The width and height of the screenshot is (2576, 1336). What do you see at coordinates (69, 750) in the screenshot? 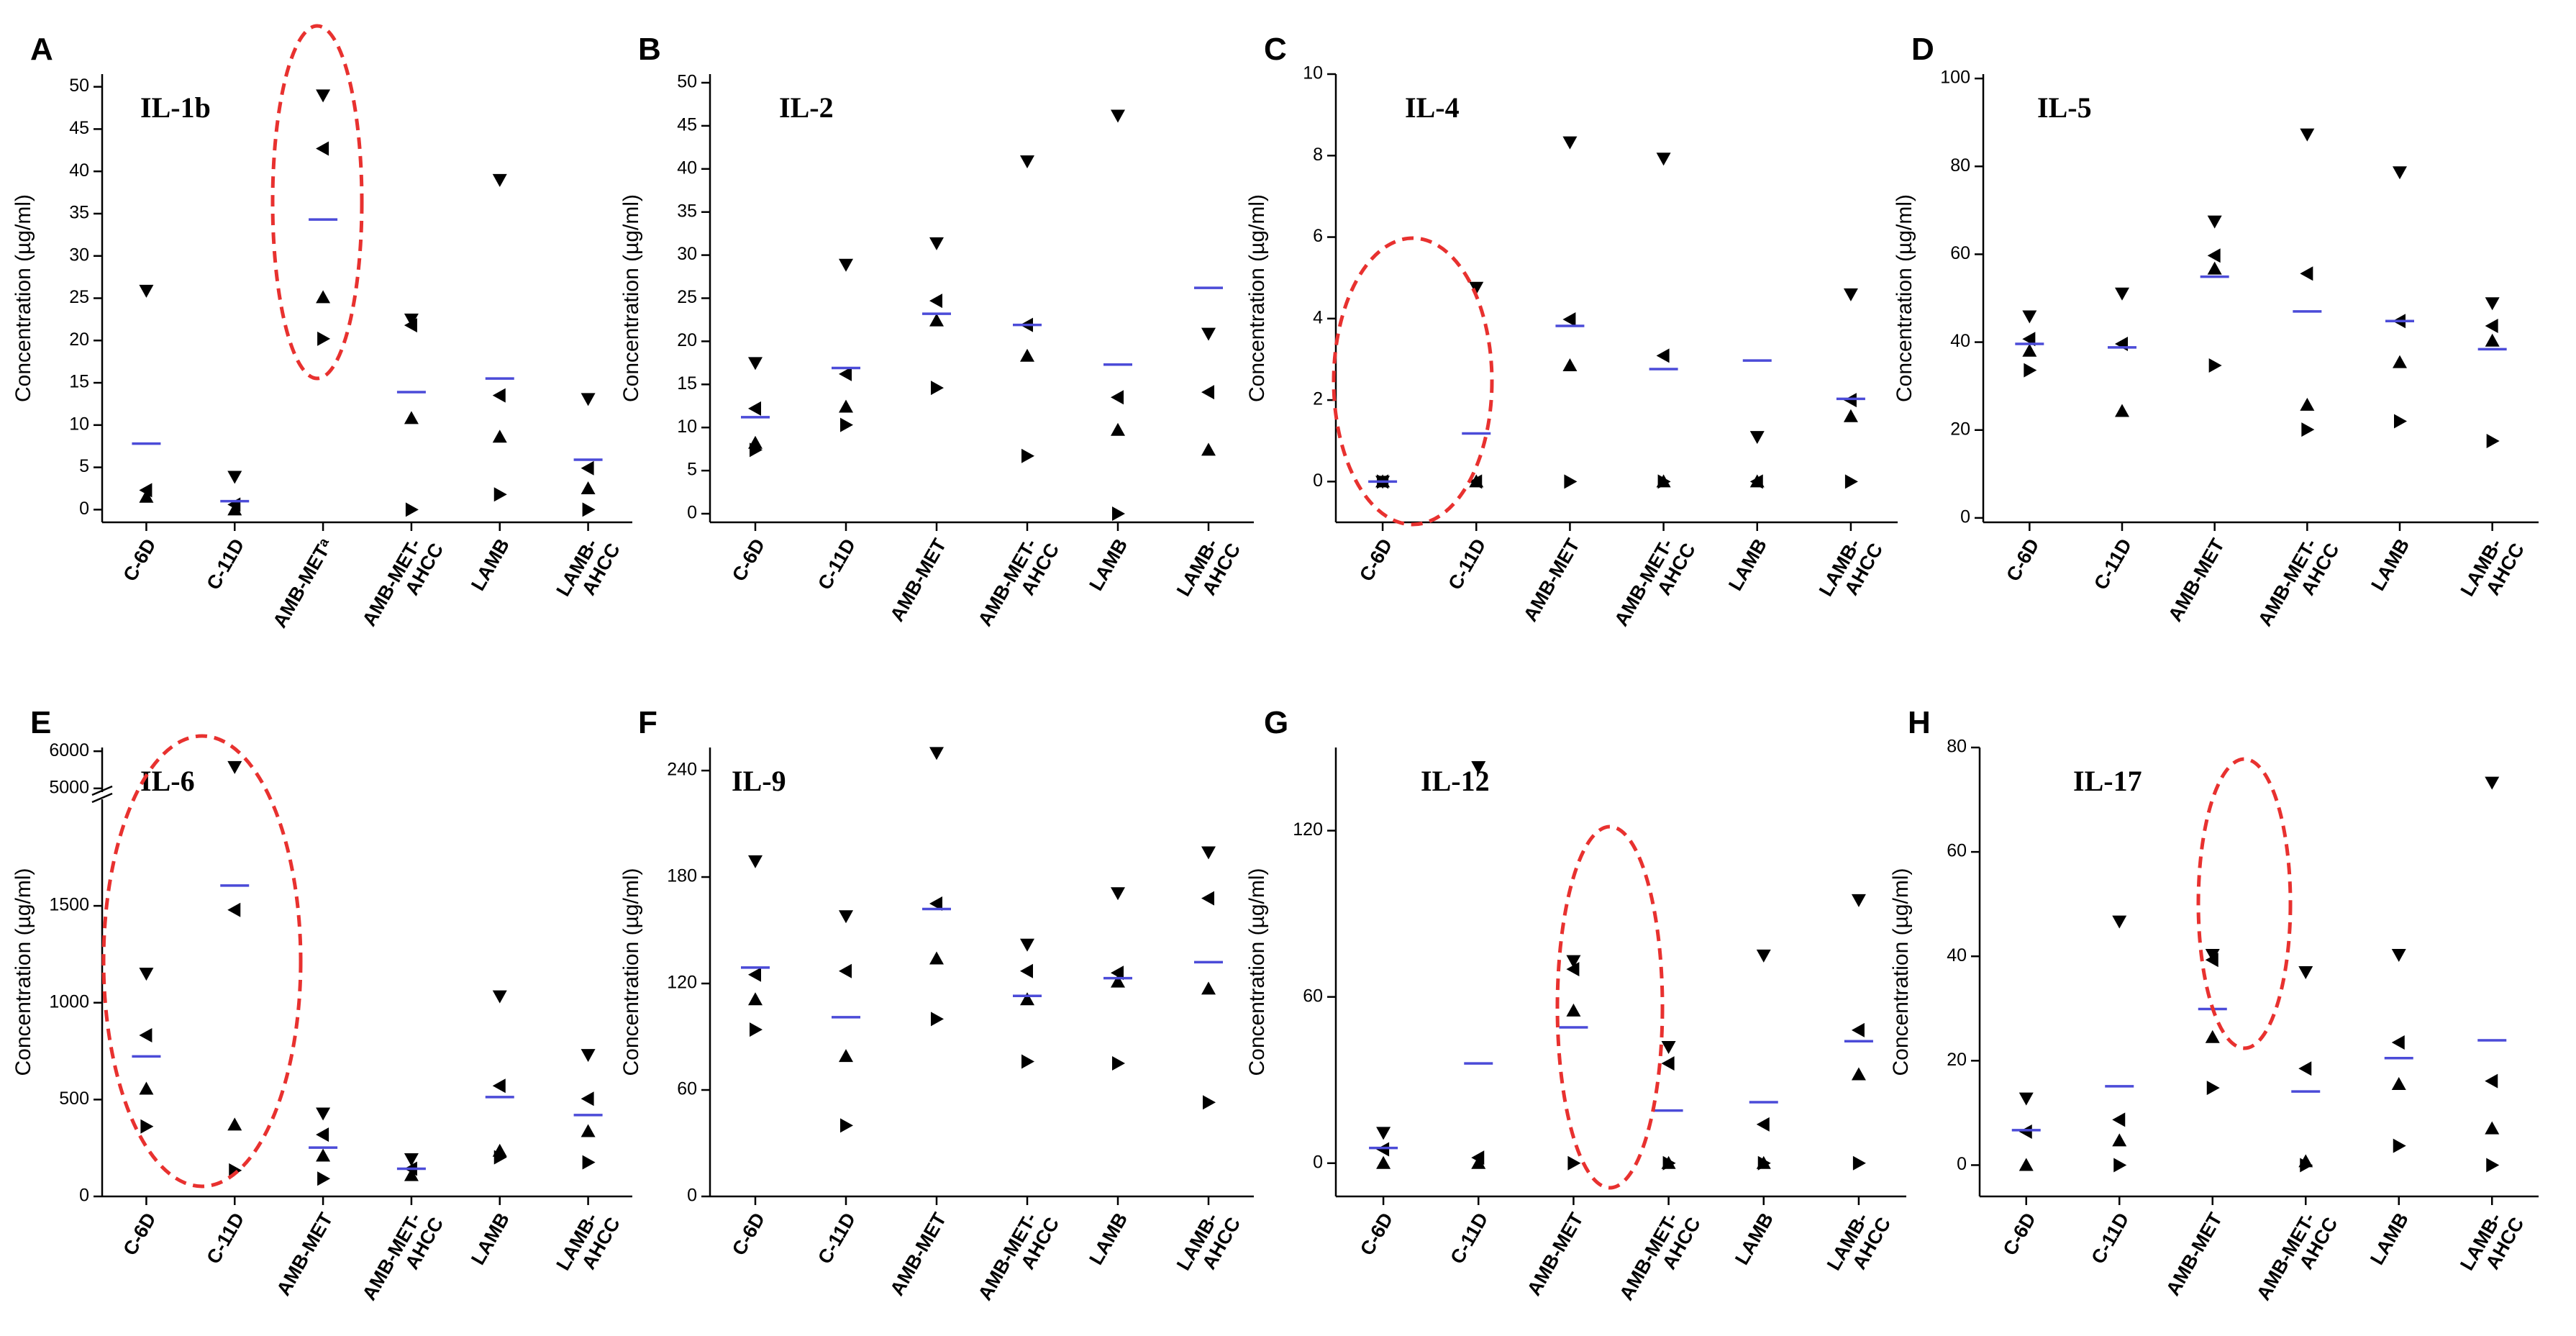
I see `y-tick-label: 6000` at bounding box center [69, 750].